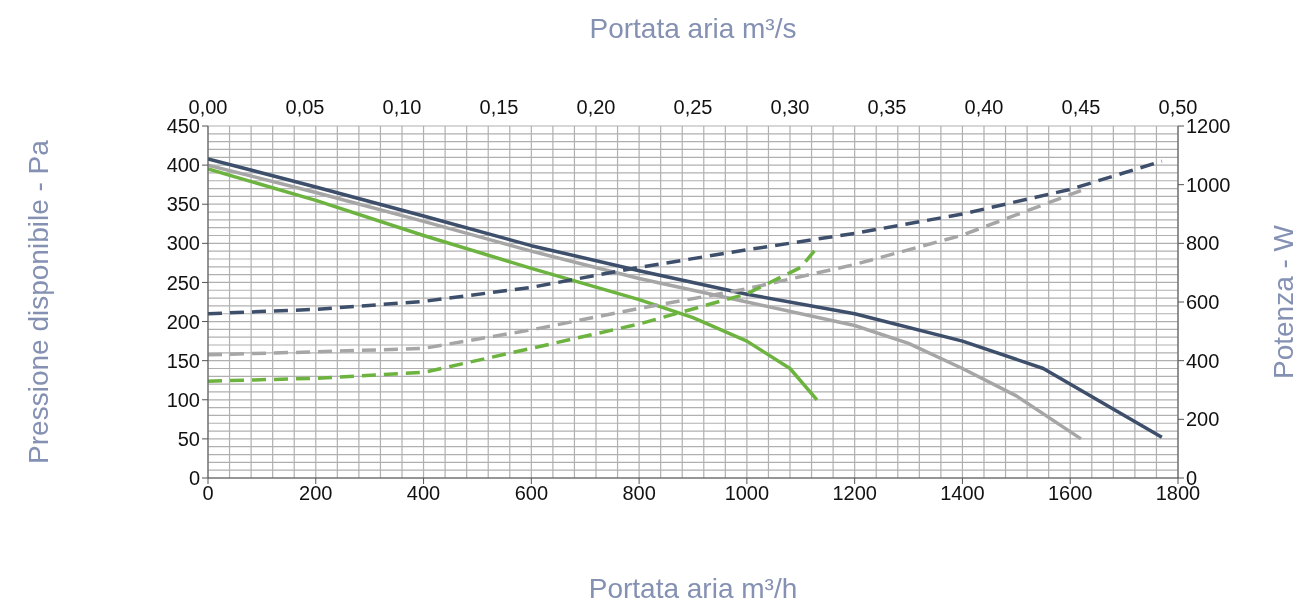  I want to click on y-tick-label: 300, so click(183, 243).